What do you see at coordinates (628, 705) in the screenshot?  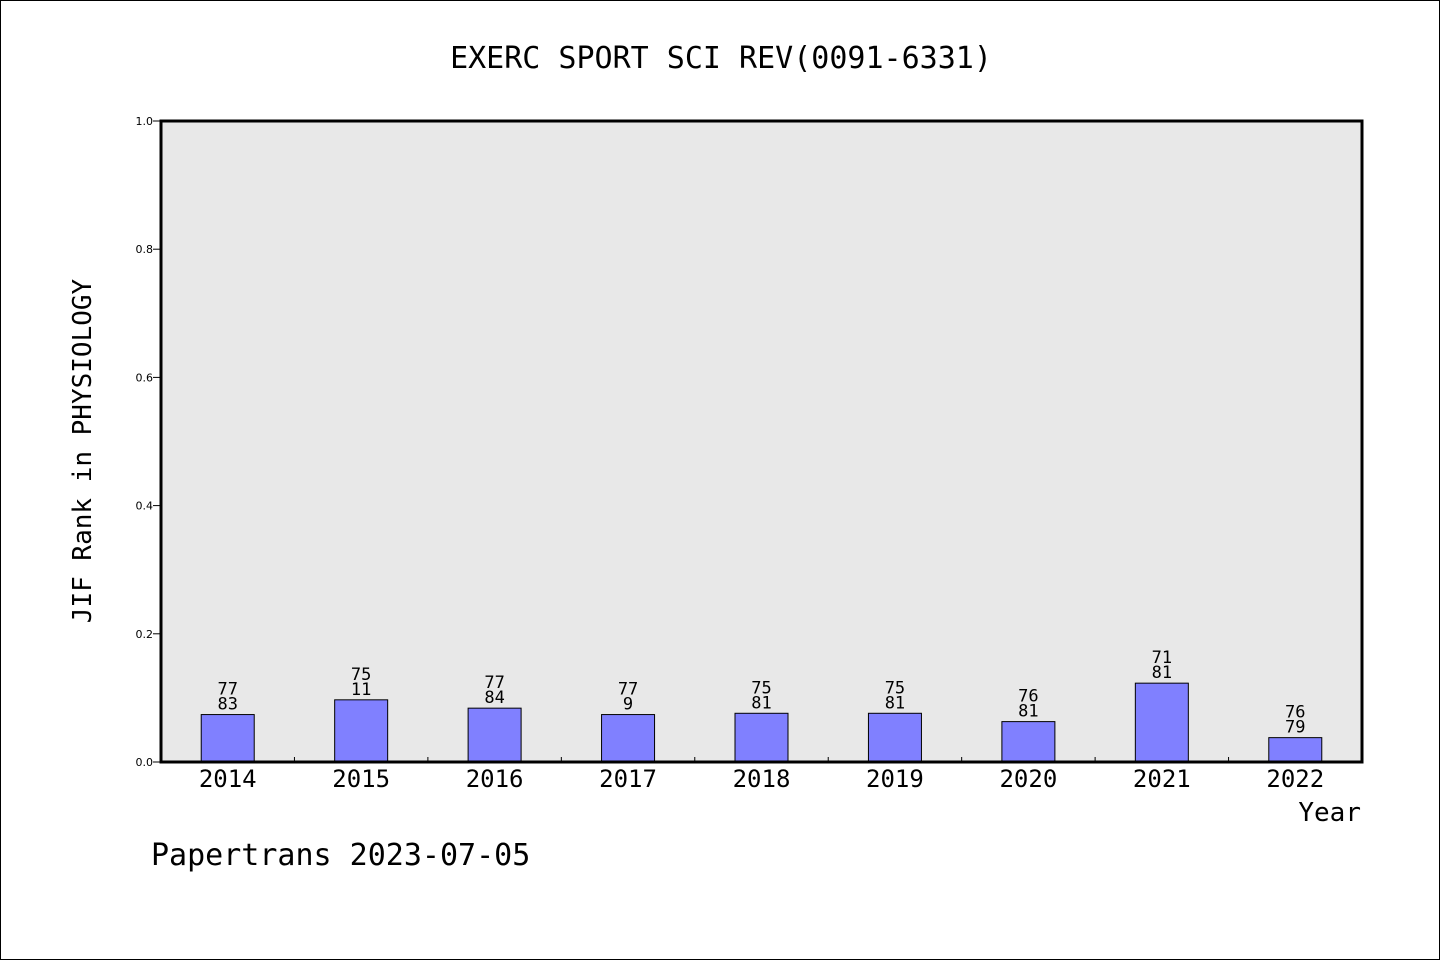 I see `bar-label-bottom: 9` at bounding box center [628, 705].